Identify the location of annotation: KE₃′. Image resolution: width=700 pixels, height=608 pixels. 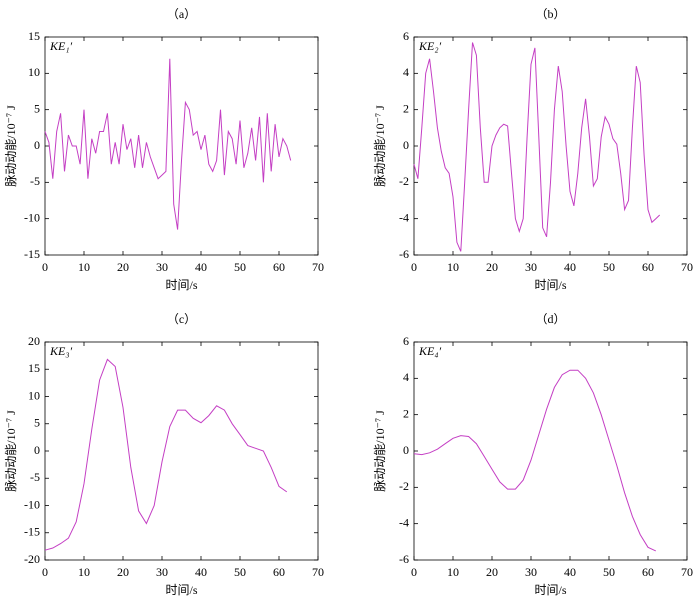
(61, 351).